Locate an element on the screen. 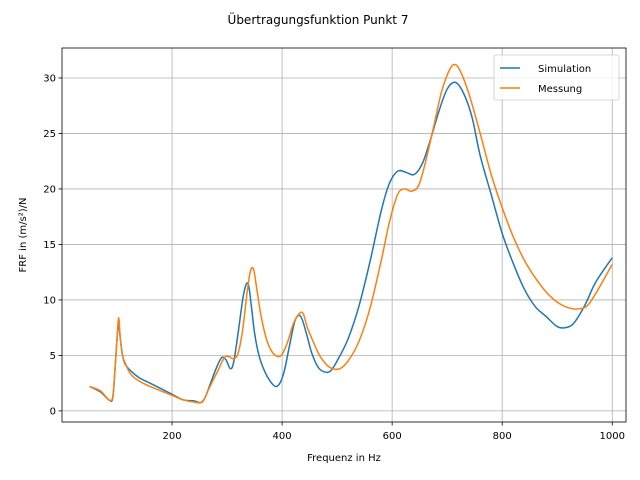 This screenshot has width=640, height=480. y-tick-label: 5 is located at coordinates (53, 356).